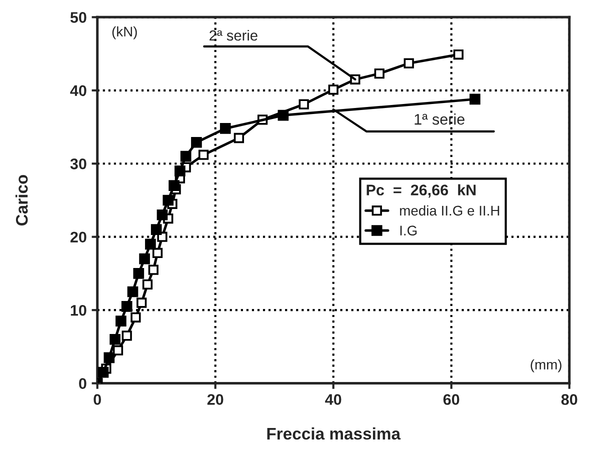 The width and height of the screenshot is (590, 452). Describe the element at coordinates (451, 399) in the screenshot. I see `x-tick-label: 60` at that location.